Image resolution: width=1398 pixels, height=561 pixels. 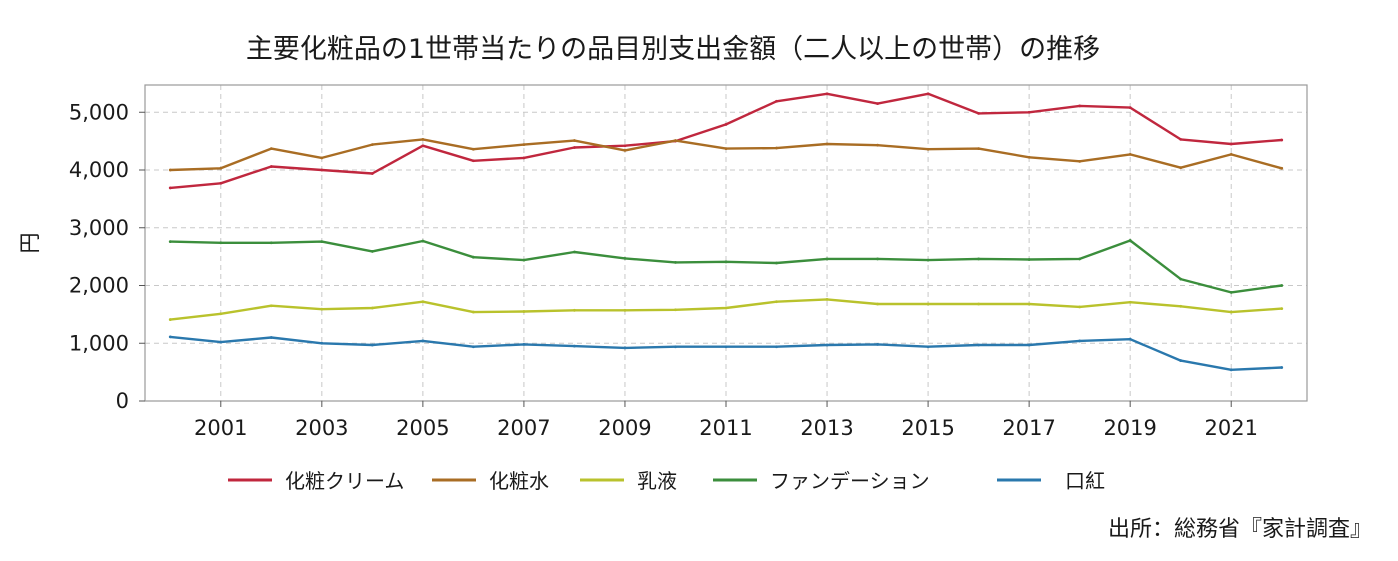 What do you see at coordinates (220, 428) in the screenshot?
I see `x-tick-label: 2001` at bounding box center [220, 428].